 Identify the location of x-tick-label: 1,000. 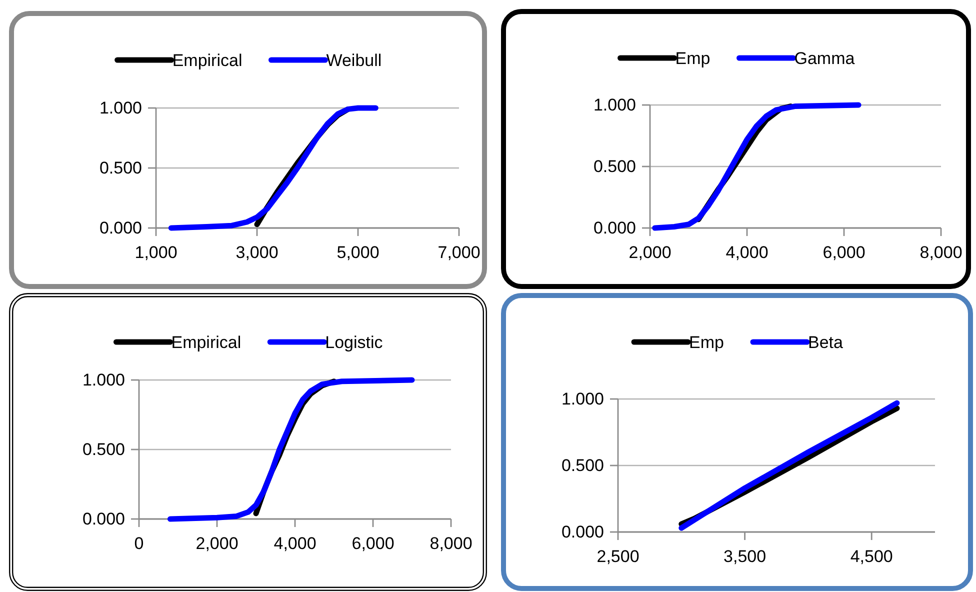
(156, 252).